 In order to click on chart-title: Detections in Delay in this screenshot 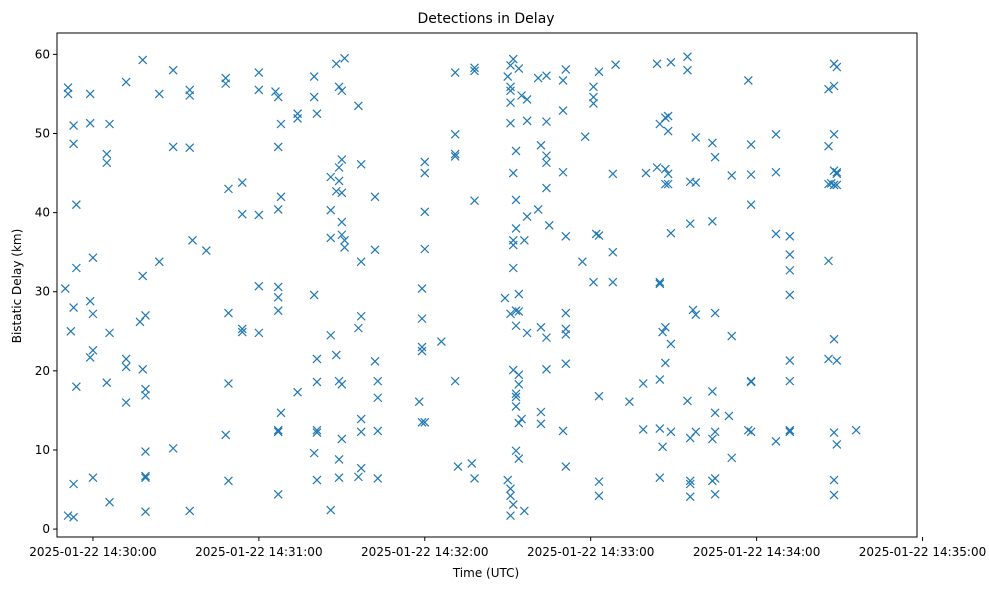, I will do `click(485, 19)`.